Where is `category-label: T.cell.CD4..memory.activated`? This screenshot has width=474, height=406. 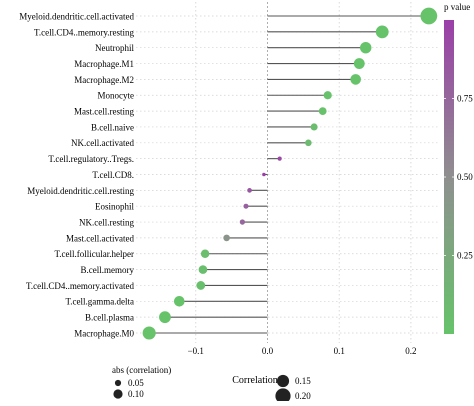
category-label: T.cell.CD4..memory.activated is located at coordinates (80, 286).